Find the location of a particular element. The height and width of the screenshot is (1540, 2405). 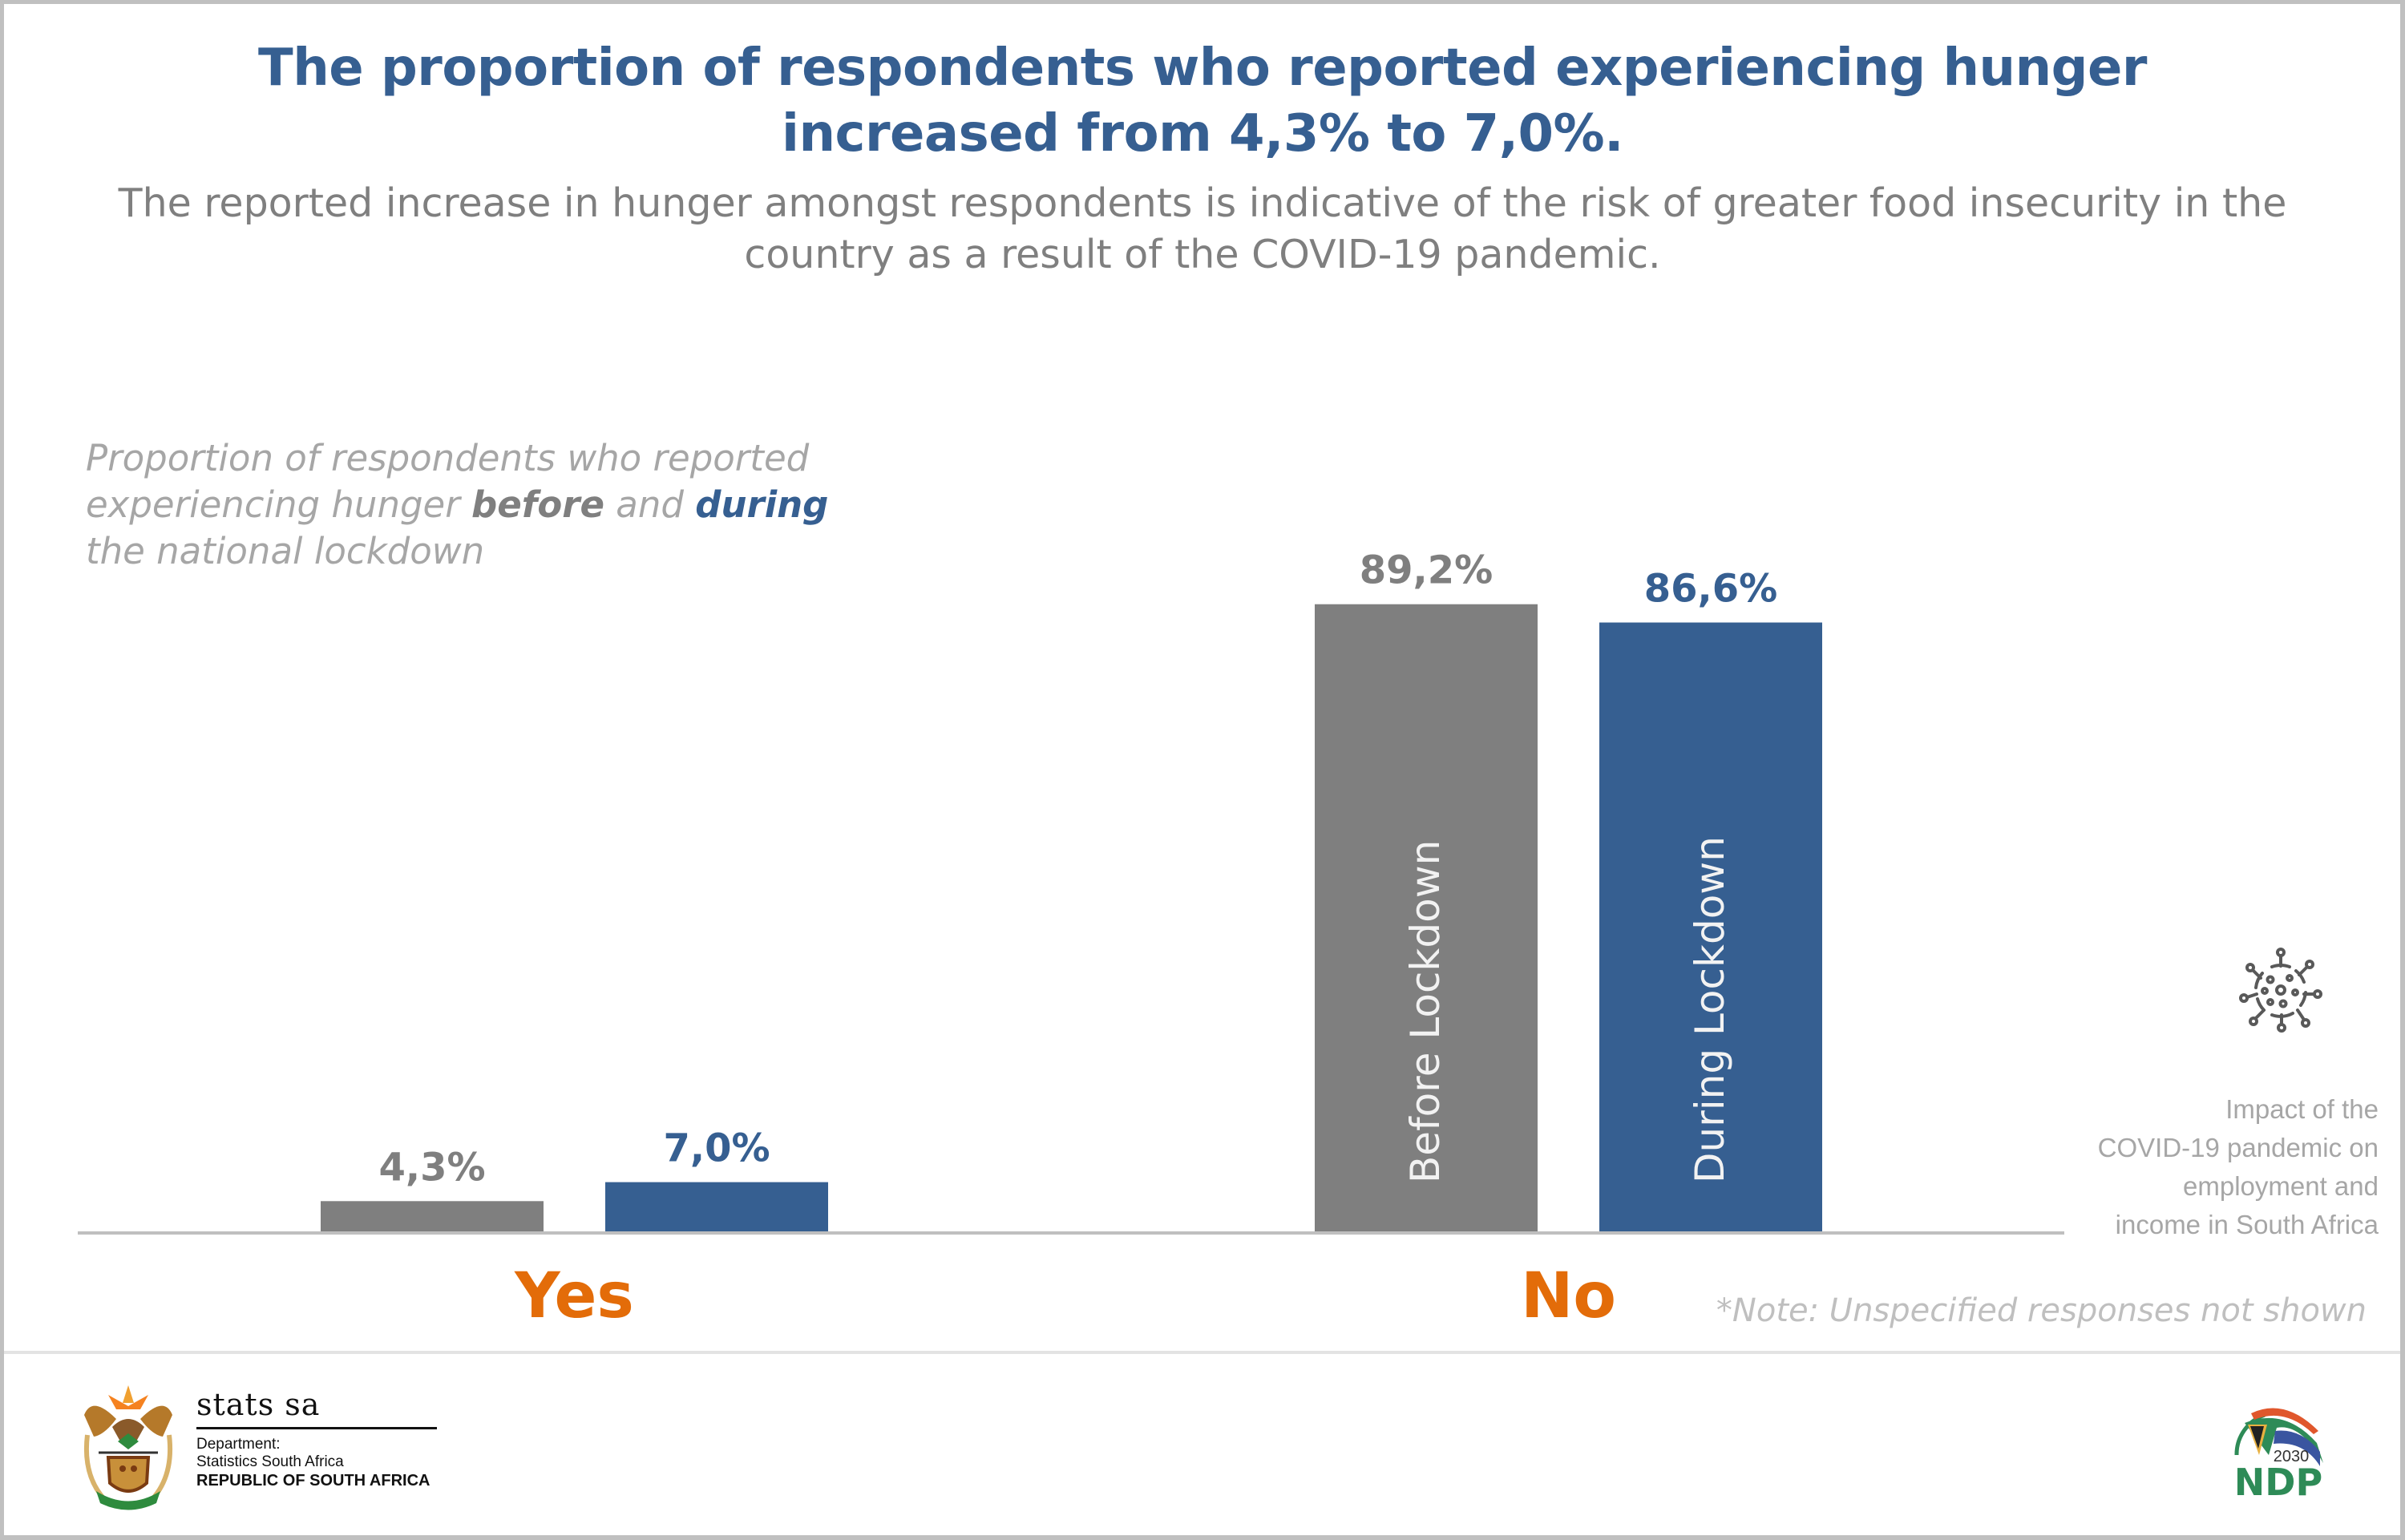

caption-before: before is located at coordinates (537, 505).